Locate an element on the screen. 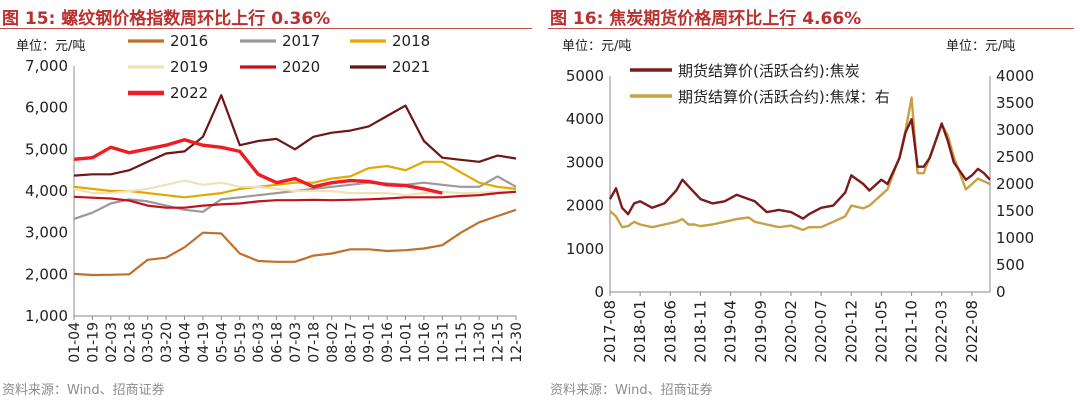 This screenshot has height=402, width=1080. right-y-right-tick-label: 1000 is located at coordinates (1015, 238).